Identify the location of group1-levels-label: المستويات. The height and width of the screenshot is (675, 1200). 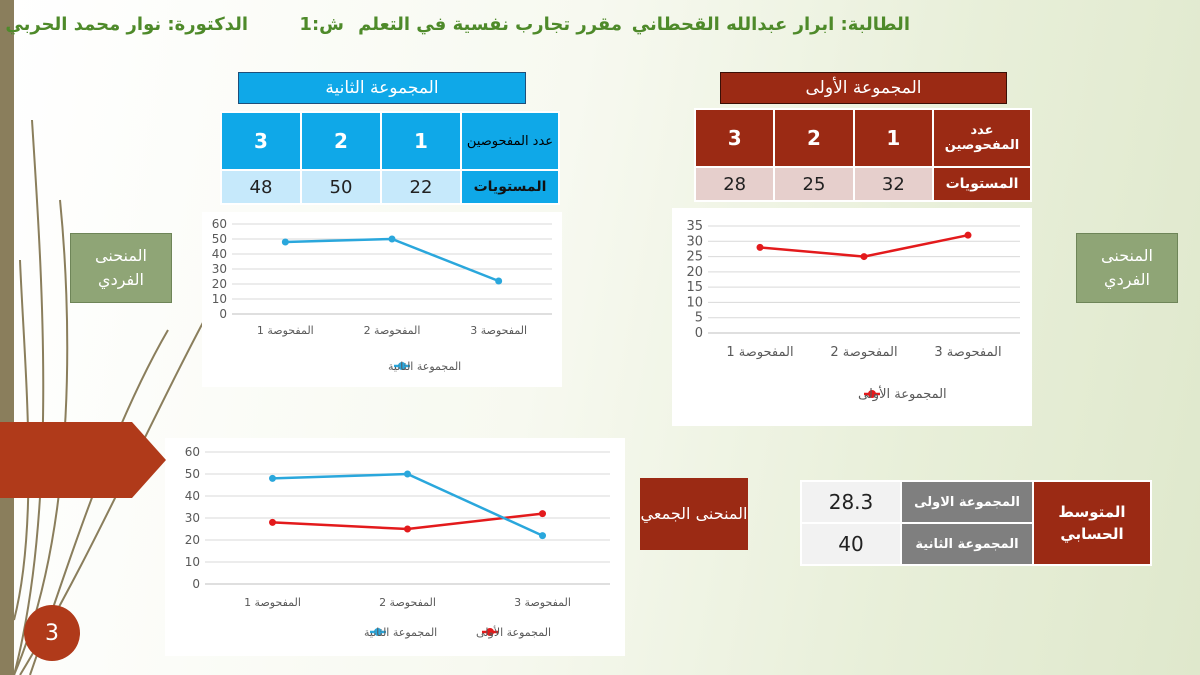
(982, 184).